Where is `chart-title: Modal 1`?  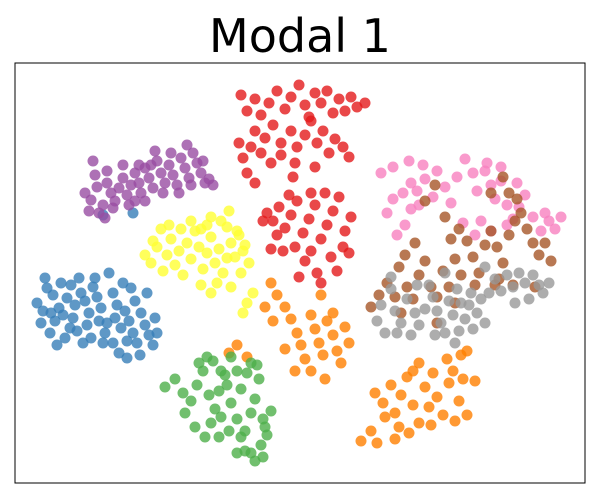 chart-title: Modal 1 is located at coordinates (300, 36).